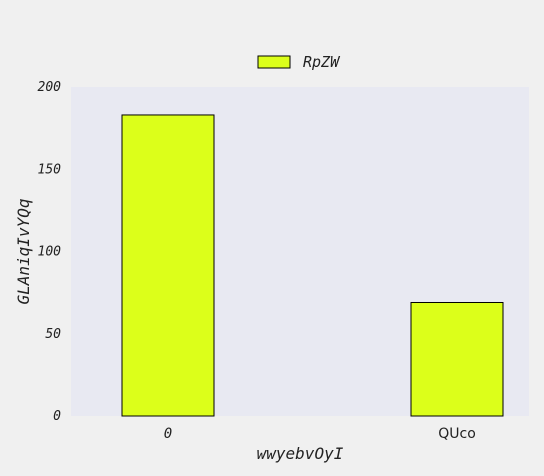 The width and height of the screenshot is (544, 476). I want to click on legend: RpZW, so click(299, 62).